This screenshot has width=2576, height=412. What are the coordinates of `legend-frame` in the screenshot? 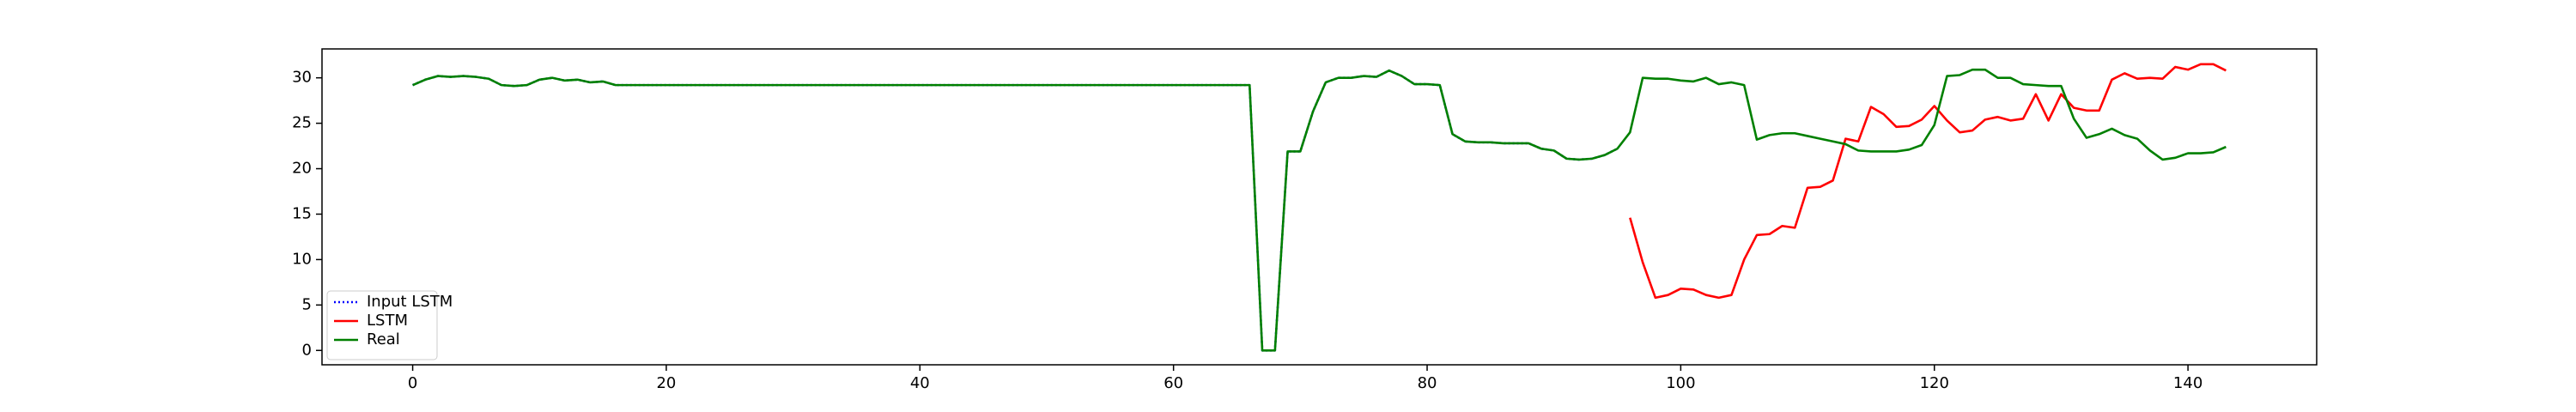 It's located at (382, 325).